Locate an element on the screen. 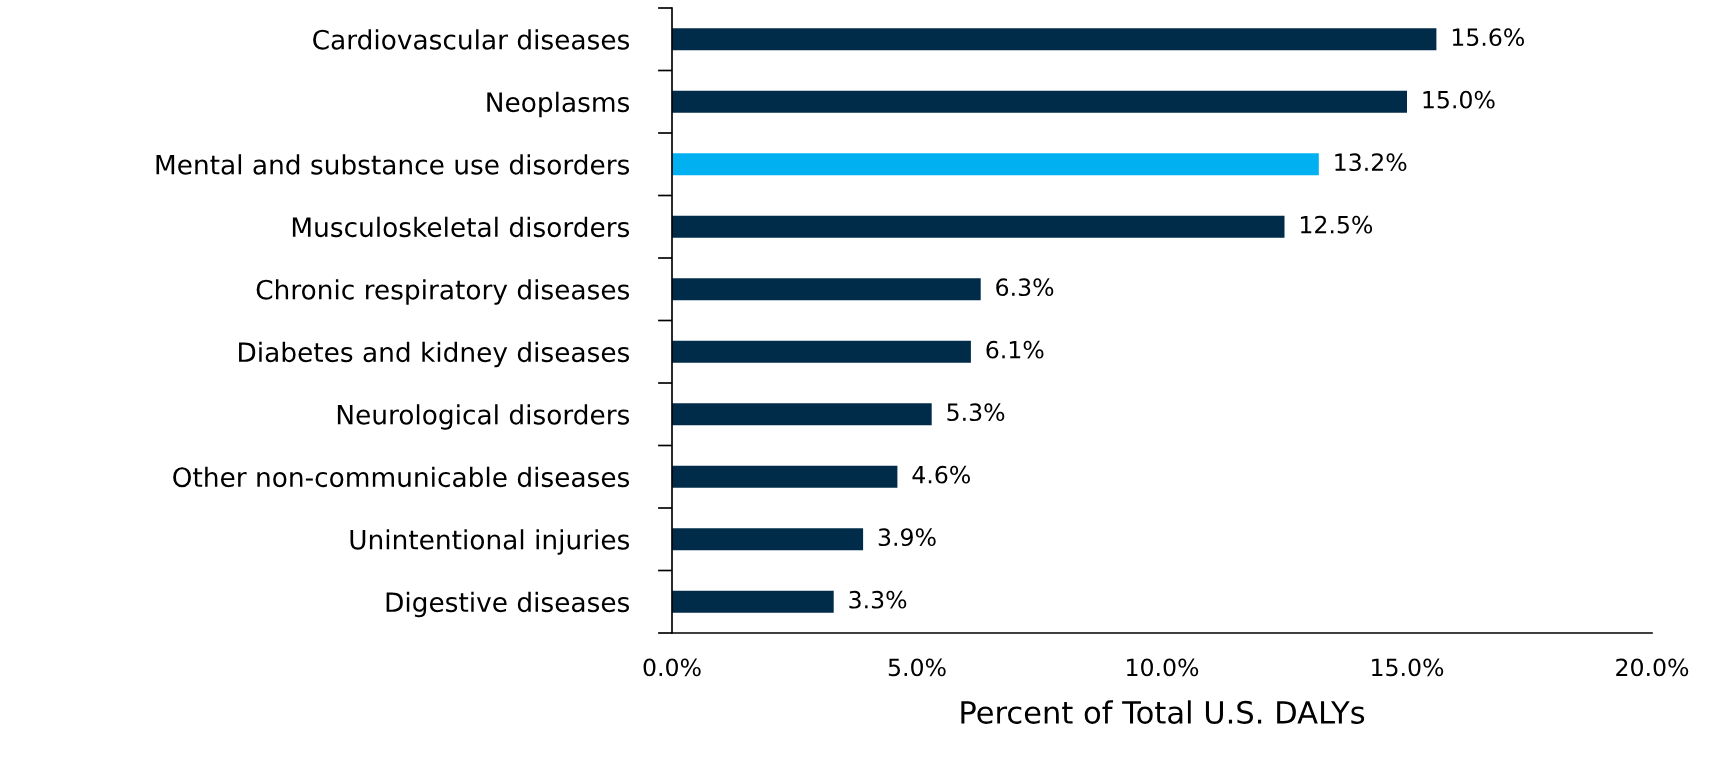 The height and width of the screenshot is (760, 1717). y-tick-label: Cardiovascular diseases is located at coordinates (471, 39).